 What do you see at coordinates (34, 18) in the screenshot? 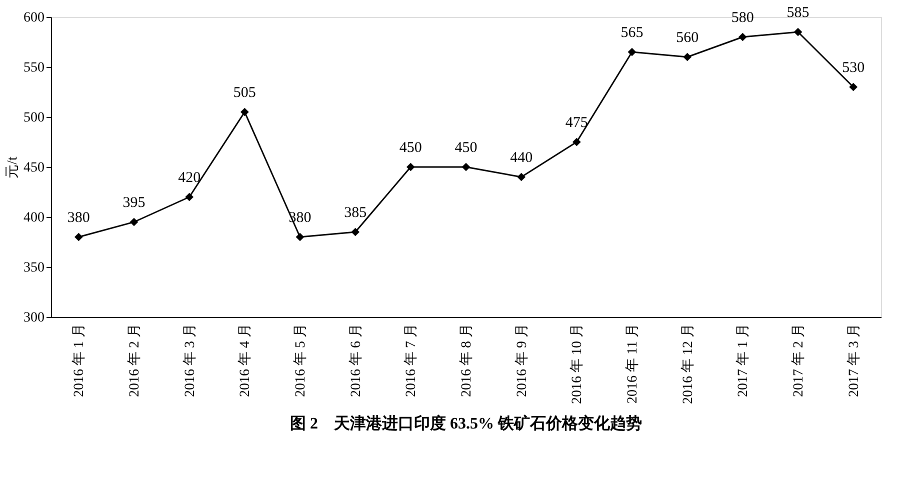
I see `y-tick-label: 600` at bounding box center [34, 18].